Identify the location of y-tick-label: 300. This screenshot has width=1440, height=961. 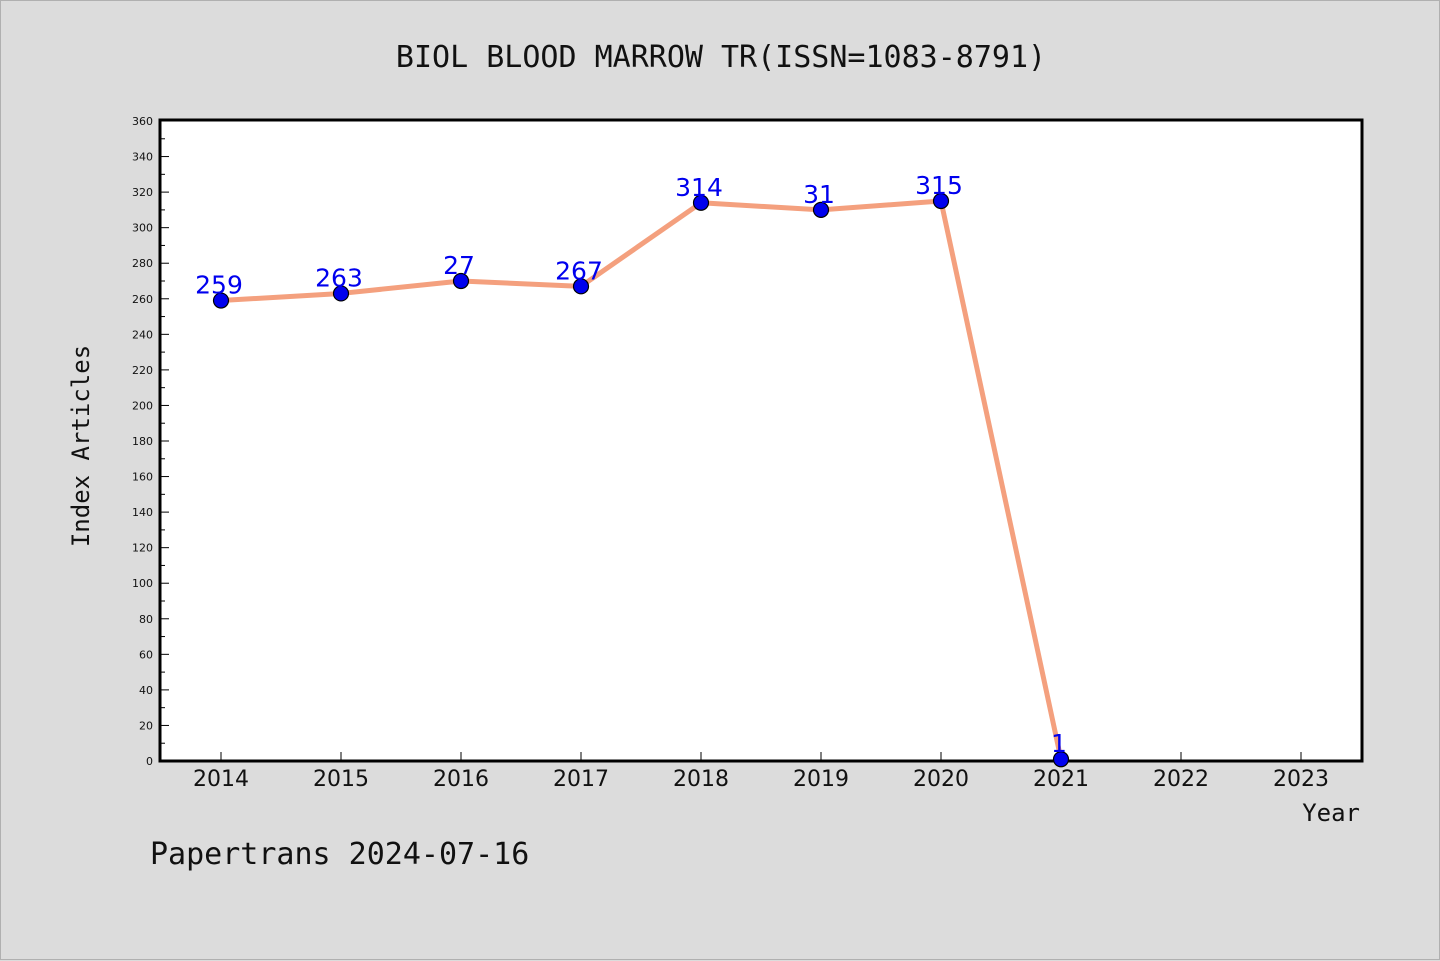
(142, 228).